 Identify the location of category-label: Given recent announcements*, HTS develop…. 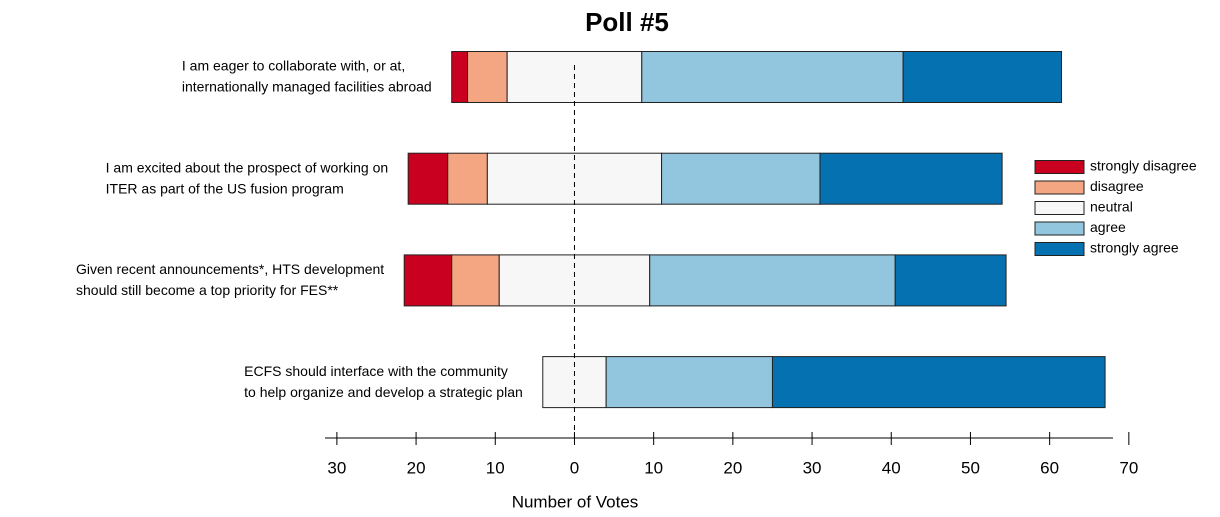
(230, 269).